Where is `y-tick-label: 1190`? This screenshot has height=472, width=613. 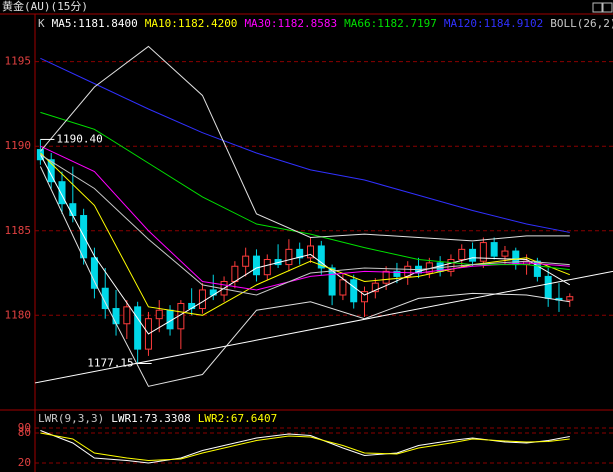 y-tick-label: 1190 is located at coordinates (18, 145).